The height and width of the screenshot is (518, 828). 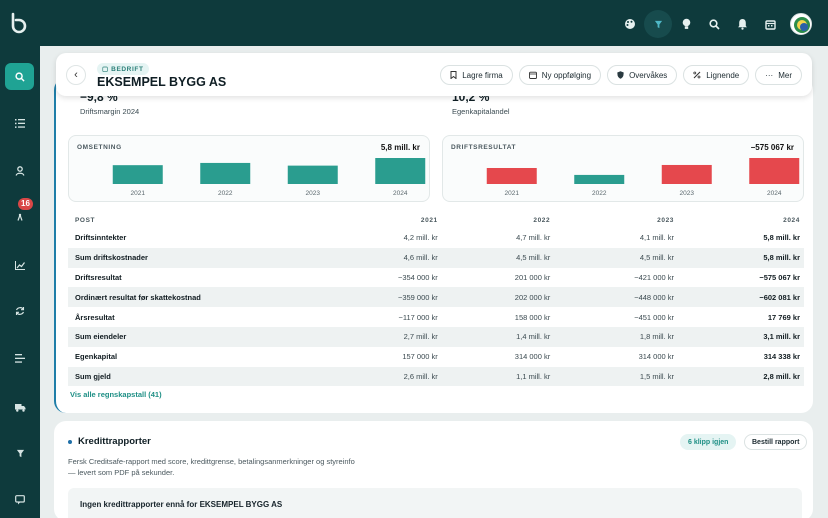 What do you see at coordinates (542, 220) in the screenshot?
I see `column-header: 2022` at bounding box center [542, 220].